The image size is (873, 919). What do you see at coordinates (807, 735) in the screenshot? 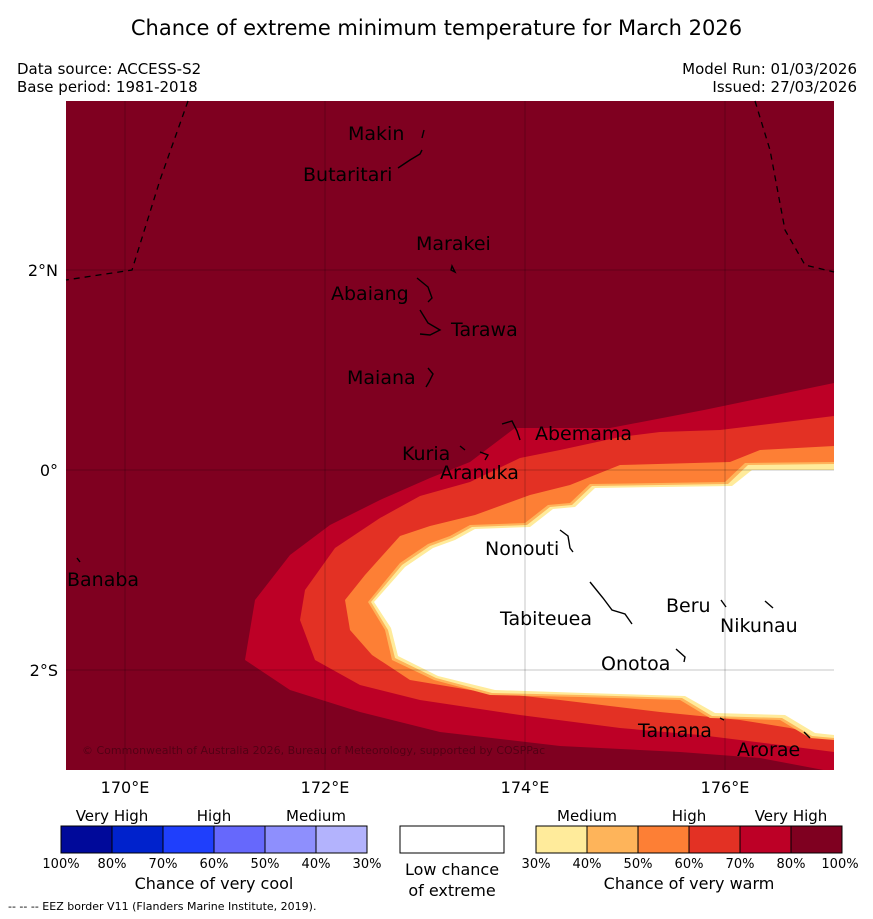
I see `island-arorae` at bounding box center [807, 735].